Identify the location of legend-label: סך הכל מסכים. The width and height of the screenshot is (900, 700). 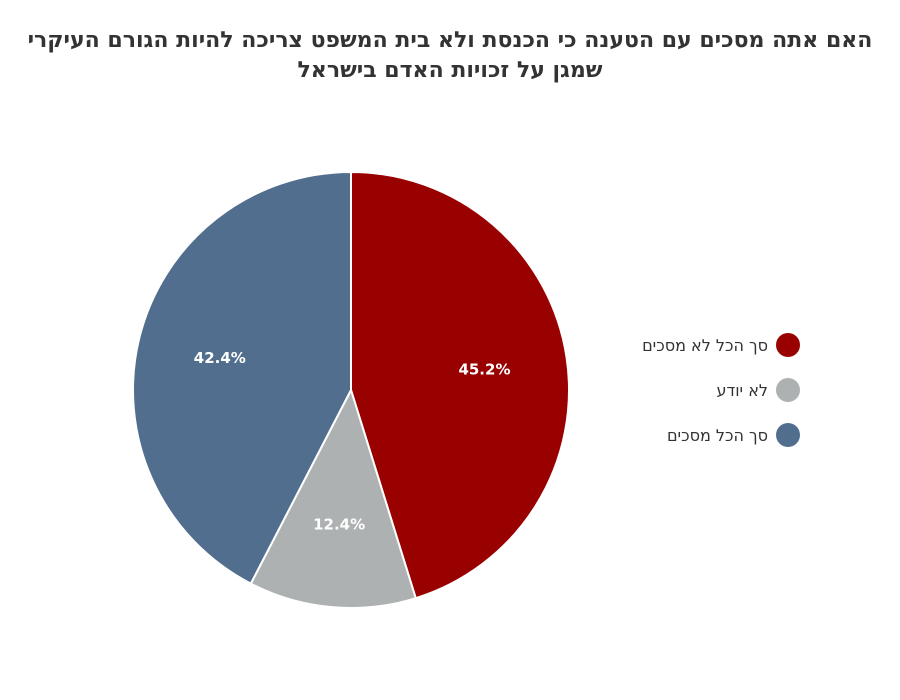
(717, 435).